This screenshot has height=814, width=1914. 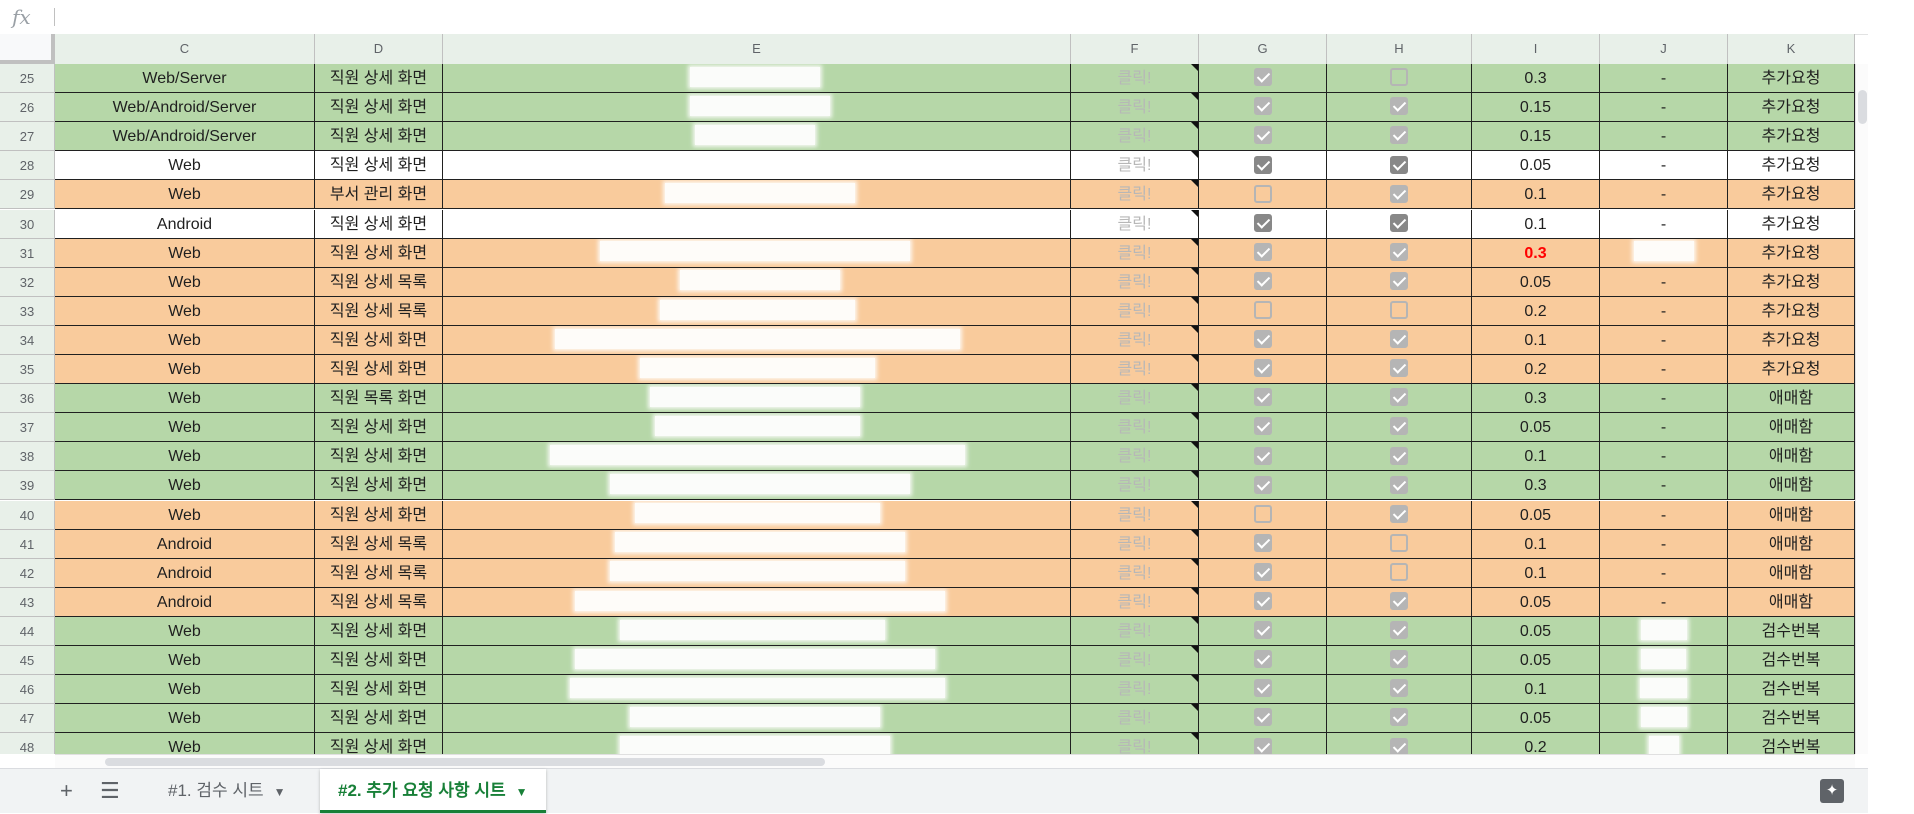 I want to click on row-header: 37, so click(x=27, y=428).